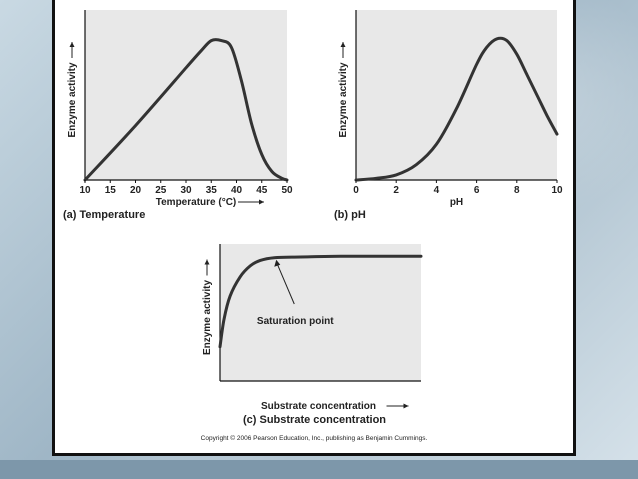 The image size is (638, 479). What do you see at coordinates (350, 215) in the screenshot?
I see `caption-b: (b) pH` at bounding box center [350, 215].